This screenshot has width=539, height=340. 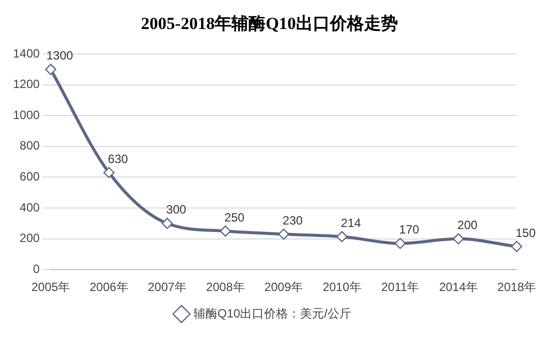 I want to click on x-tick-label: 2006年, so click(x=109, y=287).